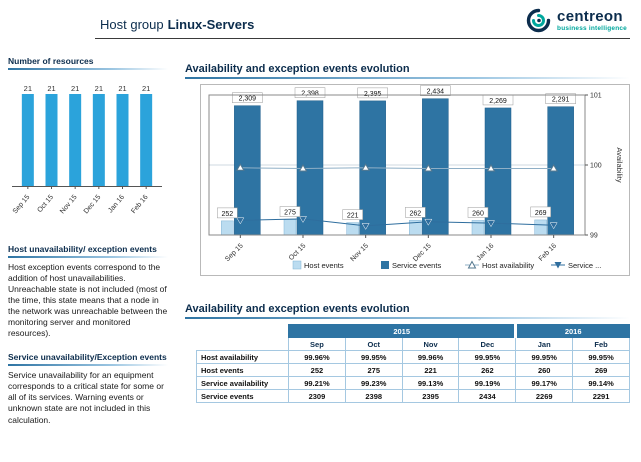  I want to click on resource-category-label: Nov 15, so click(69, 205).